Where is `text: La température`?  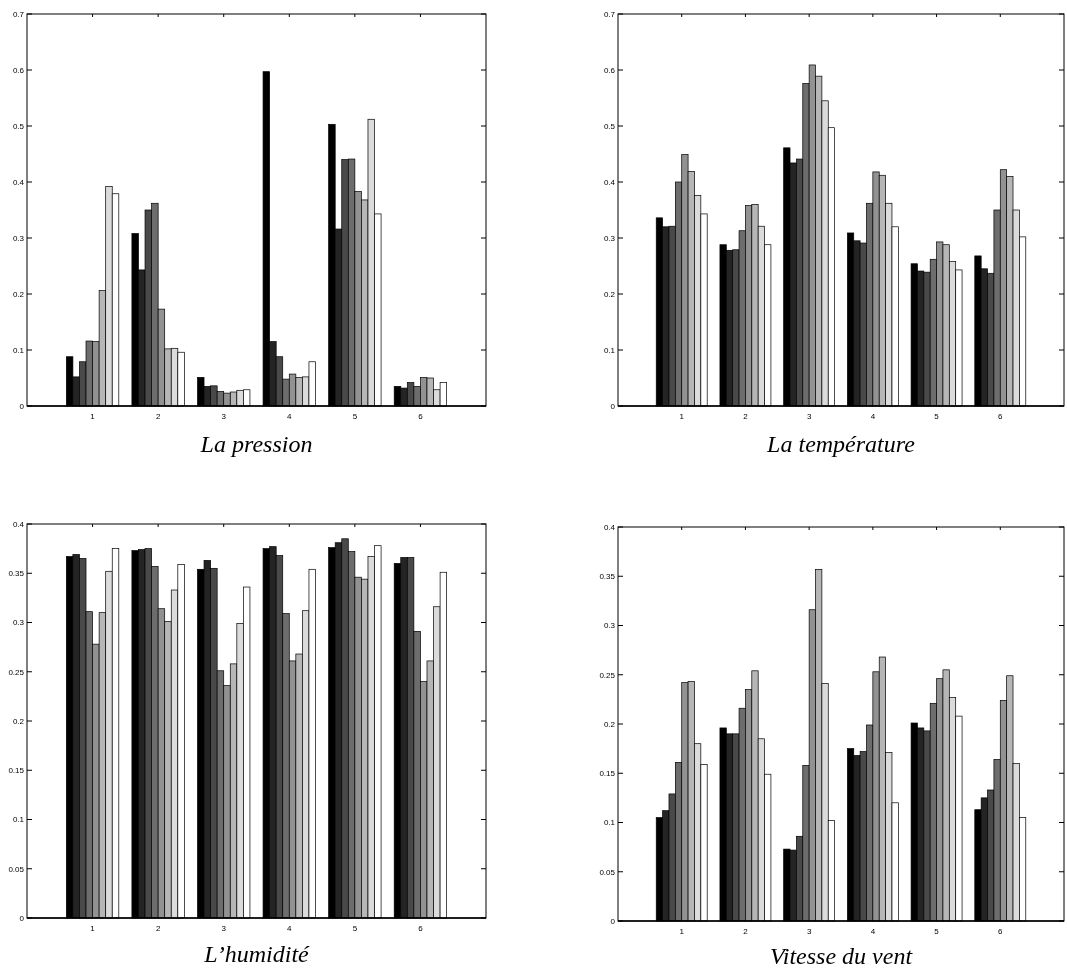 text: La température is located at coordinates (841, 444).